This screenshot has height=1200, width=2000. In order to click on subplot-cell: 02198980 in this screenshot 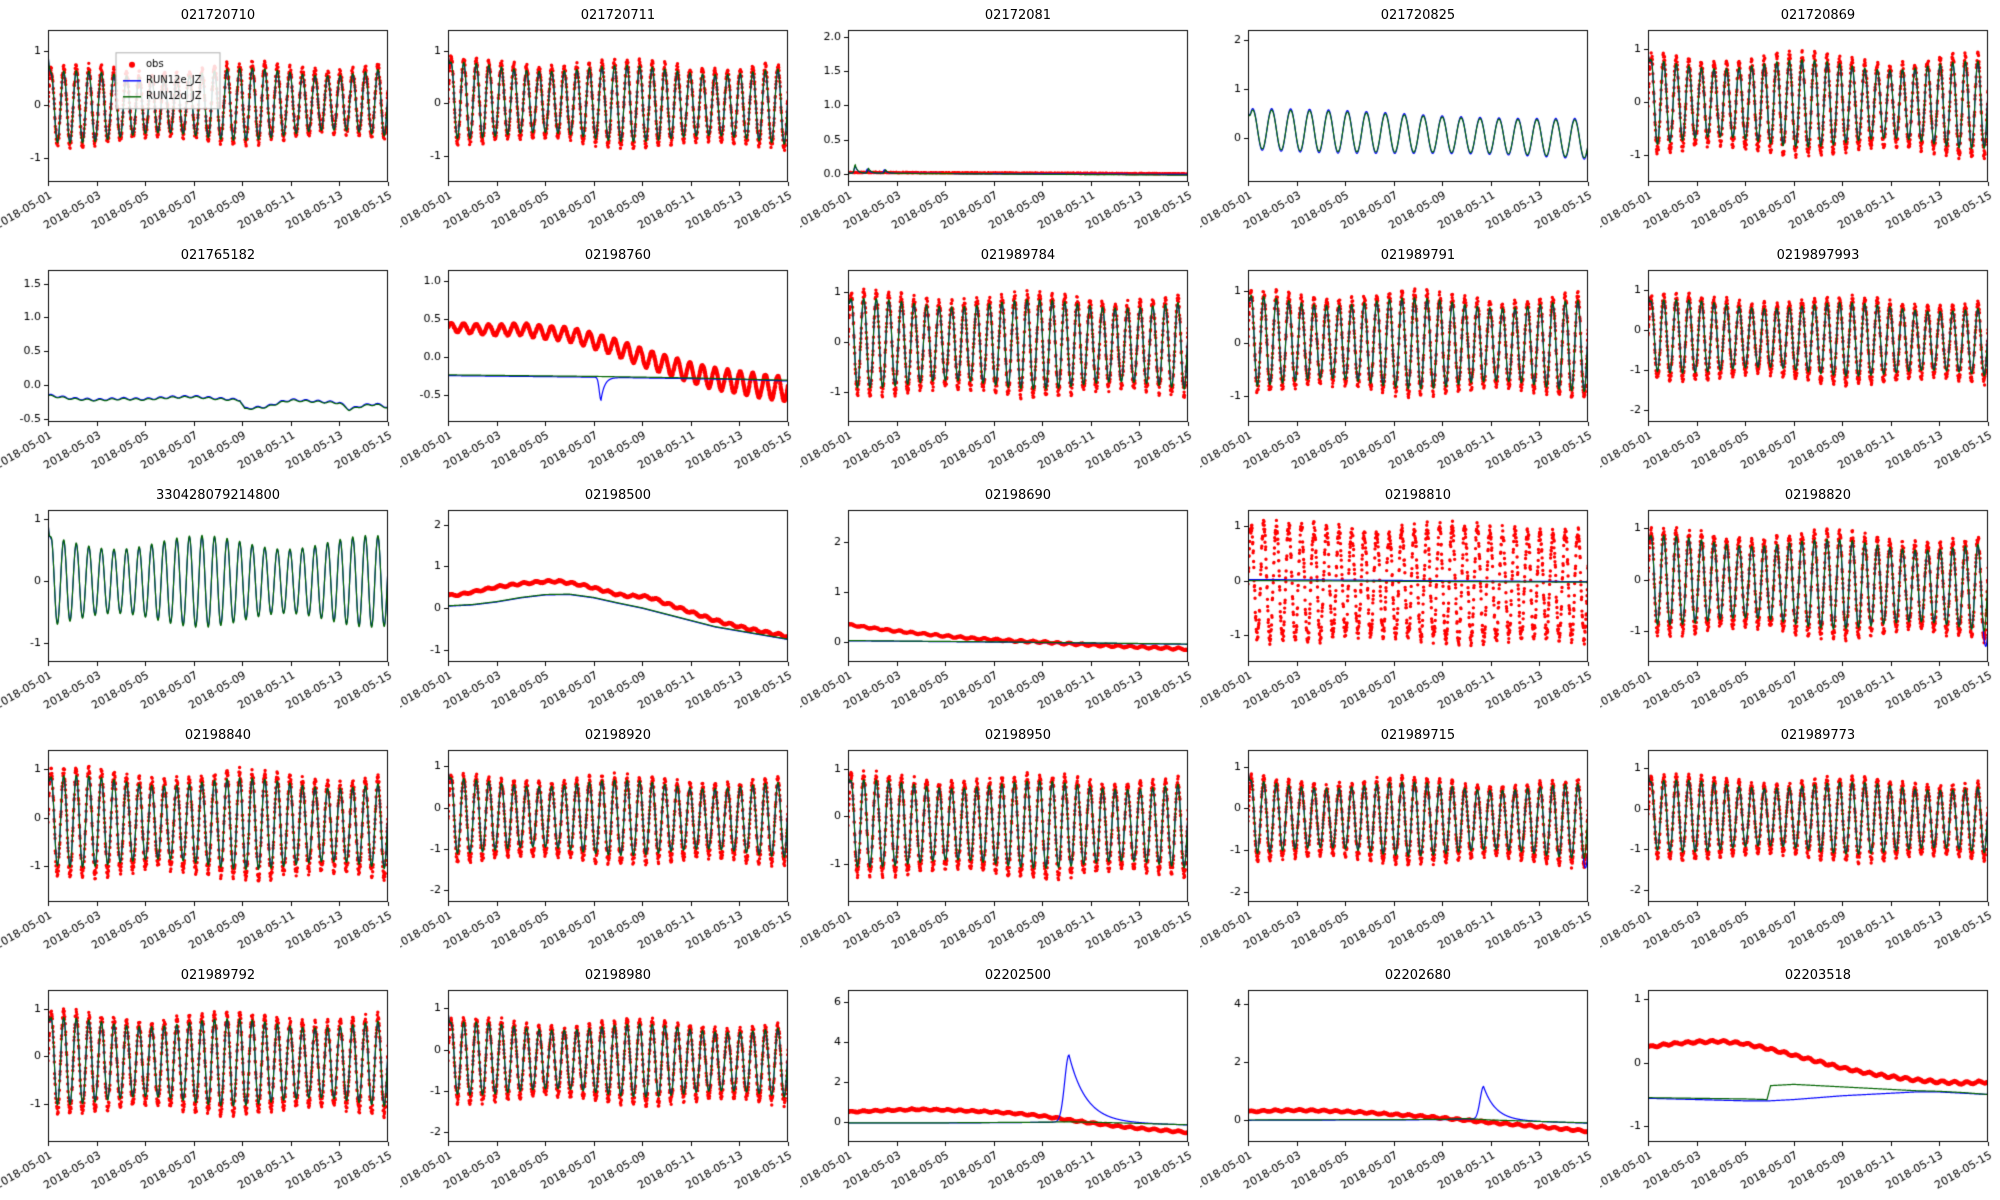, I will do `click(600, 1080)`.